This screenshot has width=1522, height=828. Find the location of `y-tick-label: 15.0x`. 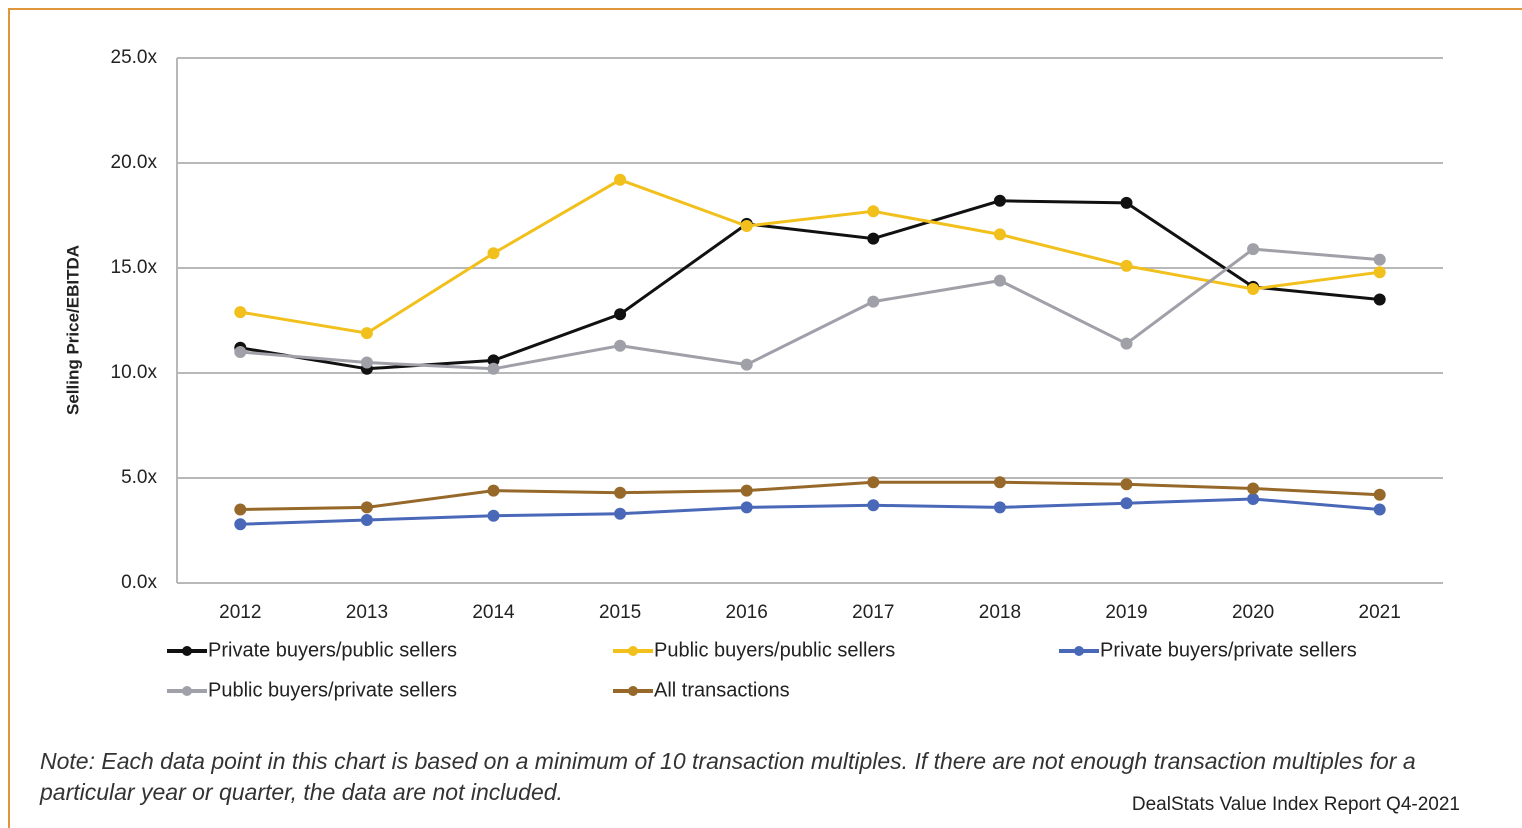

y-tick-label: 15.0x is located at coordinates (134, 267).